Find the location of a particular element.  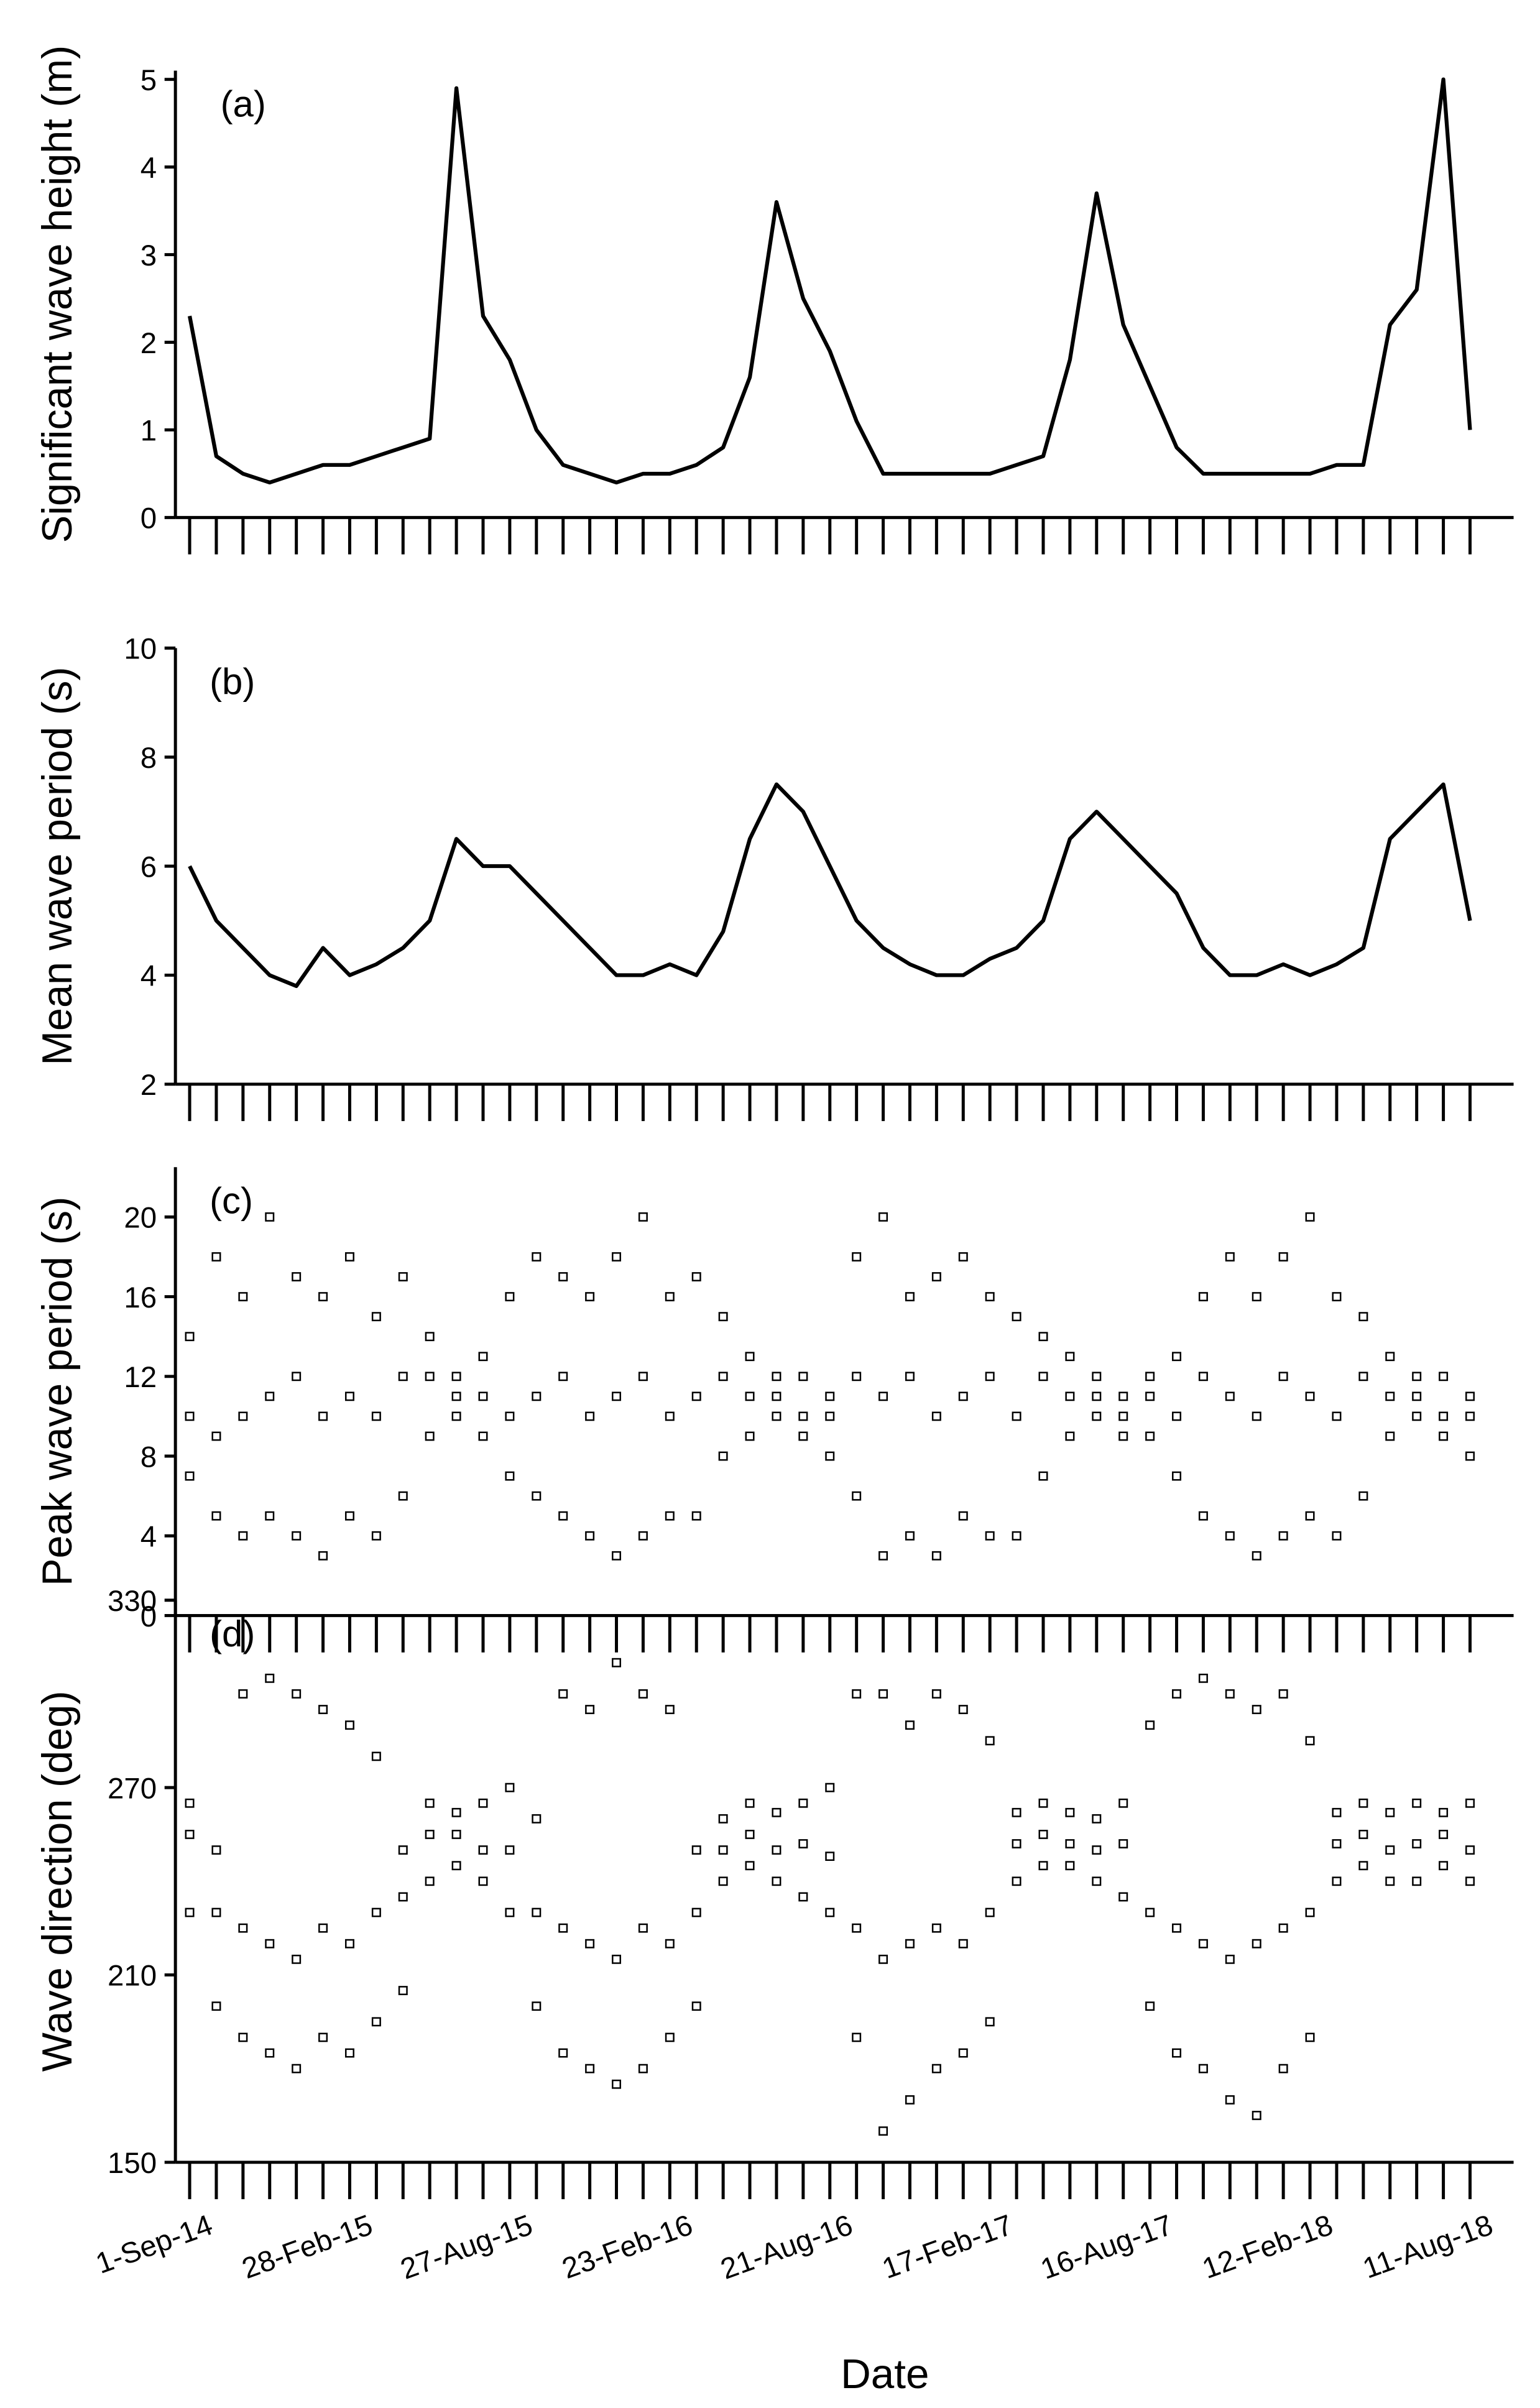

y-tick-label: 4 is located at coordinates (149, 168).